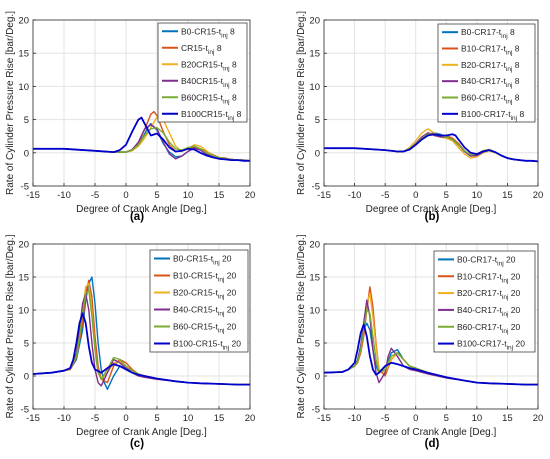 This screenshot has width=550, height=459. What do you see at coordinates (432, 444) in the screenshot?
I see `panel-label: (d)` at bounding box center [432, 444].